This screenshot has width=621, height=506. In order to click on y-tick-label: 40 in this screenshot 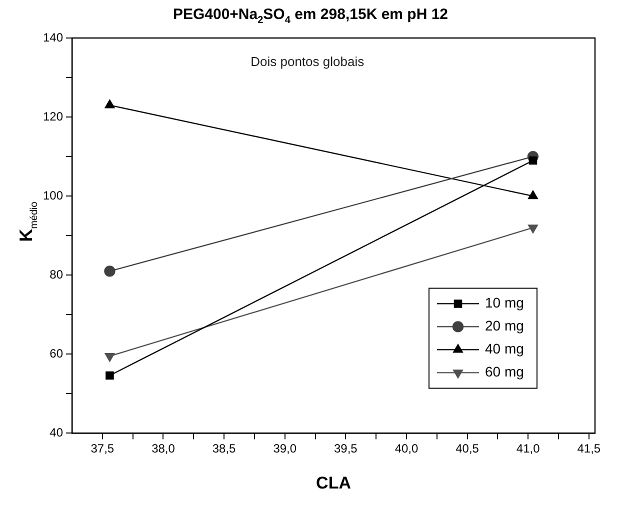, I will do `click(57, 433)`.